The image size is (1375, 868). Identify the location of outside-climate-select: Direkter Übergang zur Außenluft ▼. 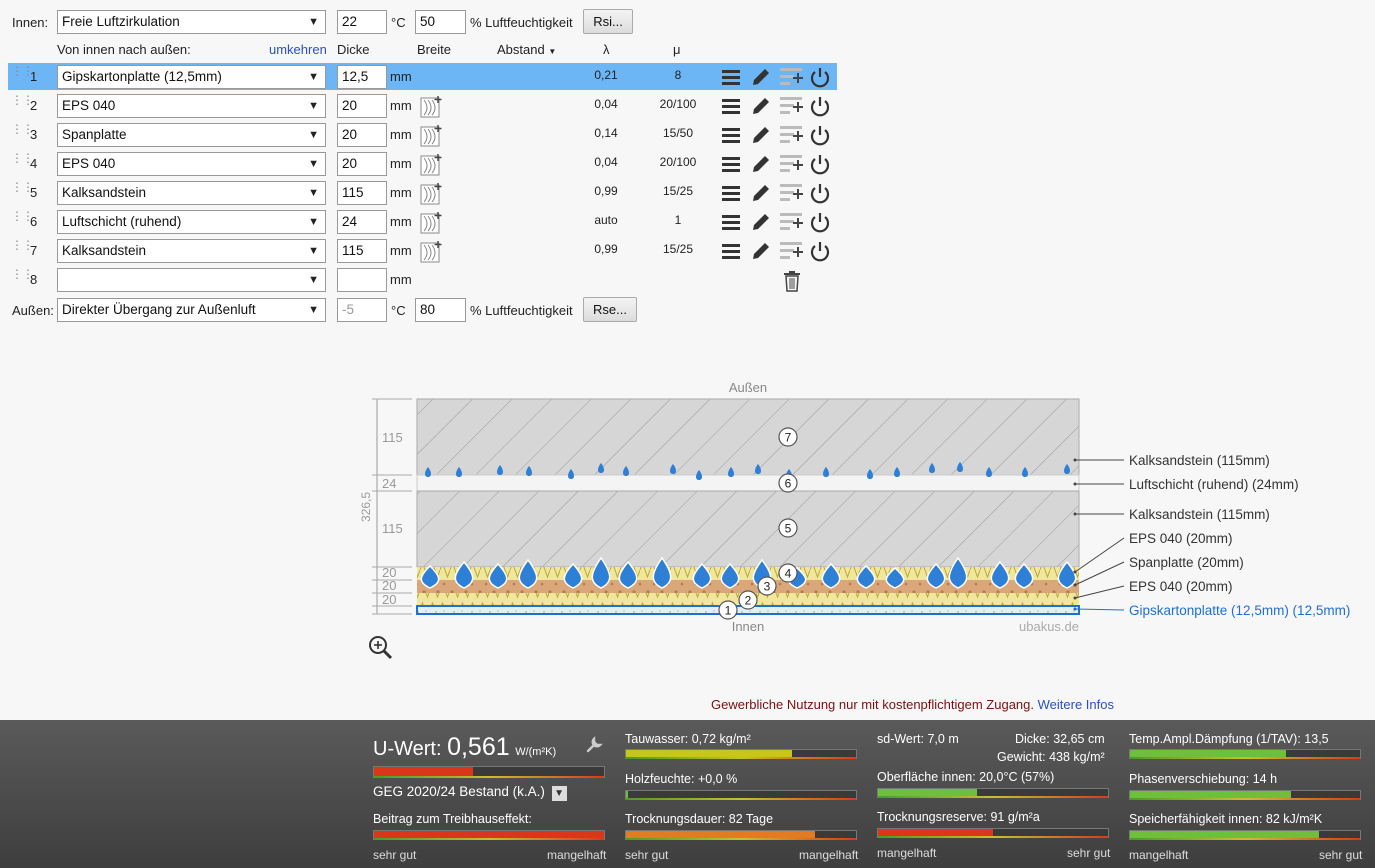
(191, 310).